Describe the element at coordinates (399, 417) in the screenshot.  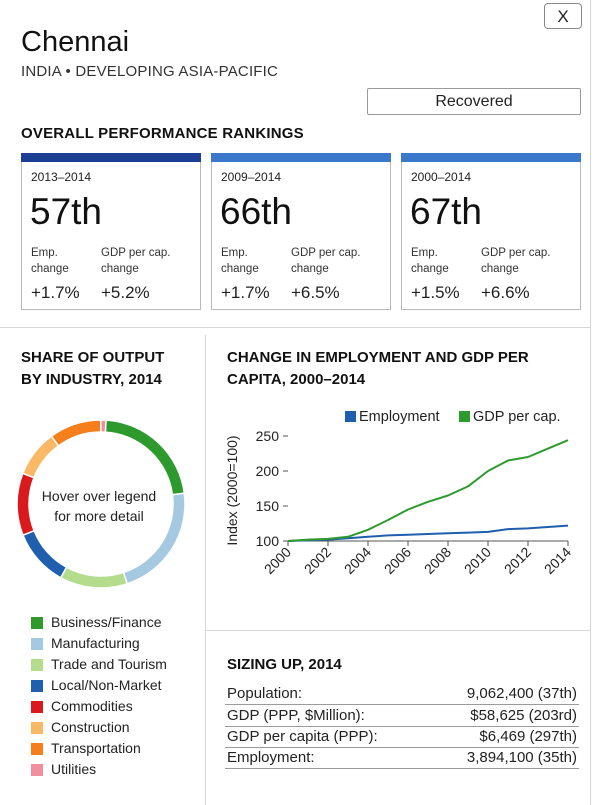
I see `chart-legend-label: Employment` at that location.